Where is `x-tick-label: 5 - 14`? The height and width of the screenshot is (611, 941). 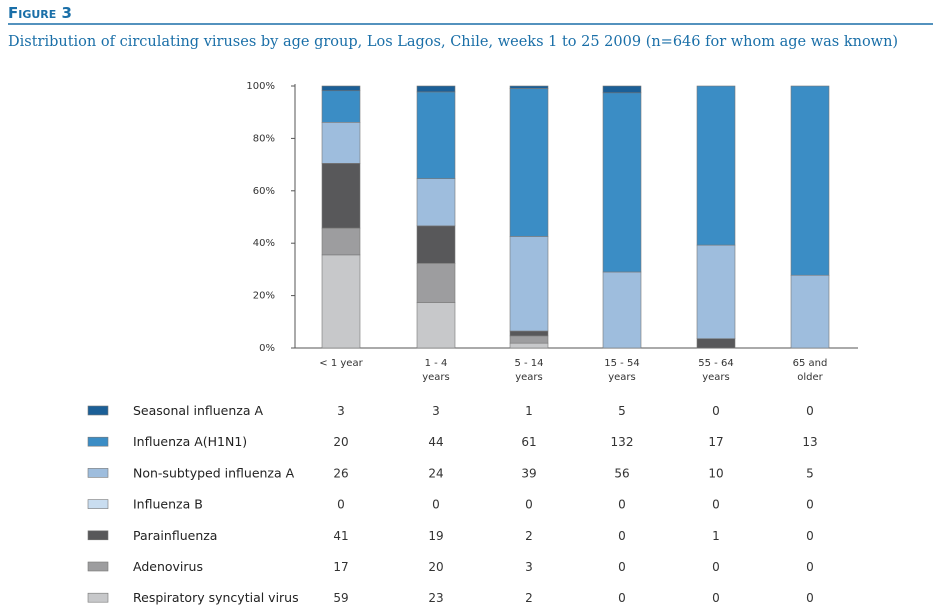 x-tick-label: 5 - 14 is located at coordinates (528, 363).